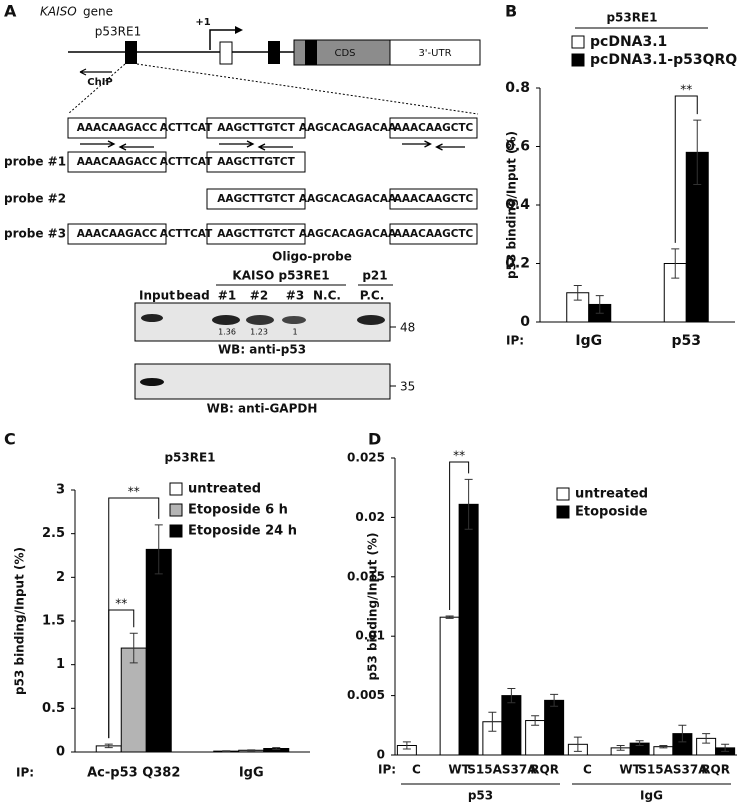  I want to click on y-tick-label: 0.01, so click(370, 636).